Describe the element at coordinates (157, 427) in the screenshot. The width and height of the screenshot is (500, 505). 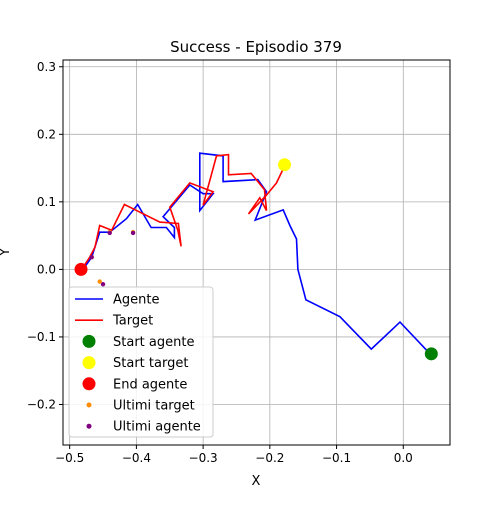
I see `legend-label-ultimi-agente: Ultimi agente` at that location.